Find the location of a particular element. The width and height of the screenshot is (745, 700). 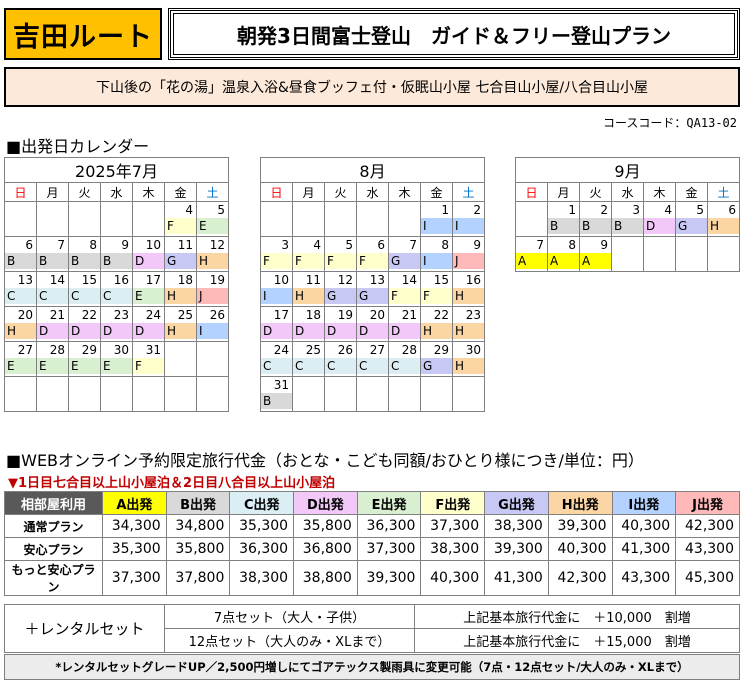

calendar-day: 12 H is located at coordinates (212, 254).